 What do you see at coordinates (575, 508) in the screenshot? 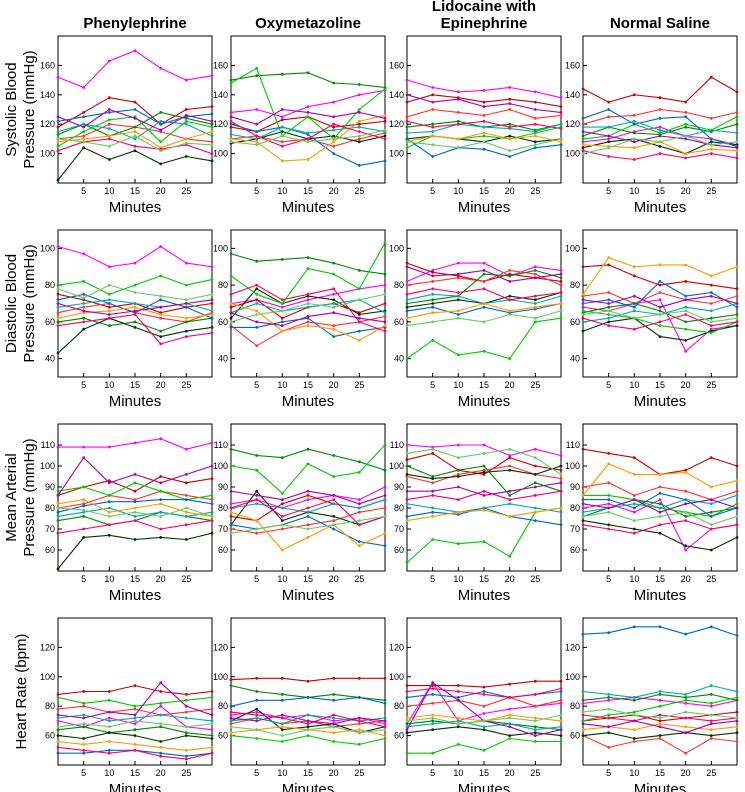
I see `y-tick-label: 80` at bounding box center [575, 508].